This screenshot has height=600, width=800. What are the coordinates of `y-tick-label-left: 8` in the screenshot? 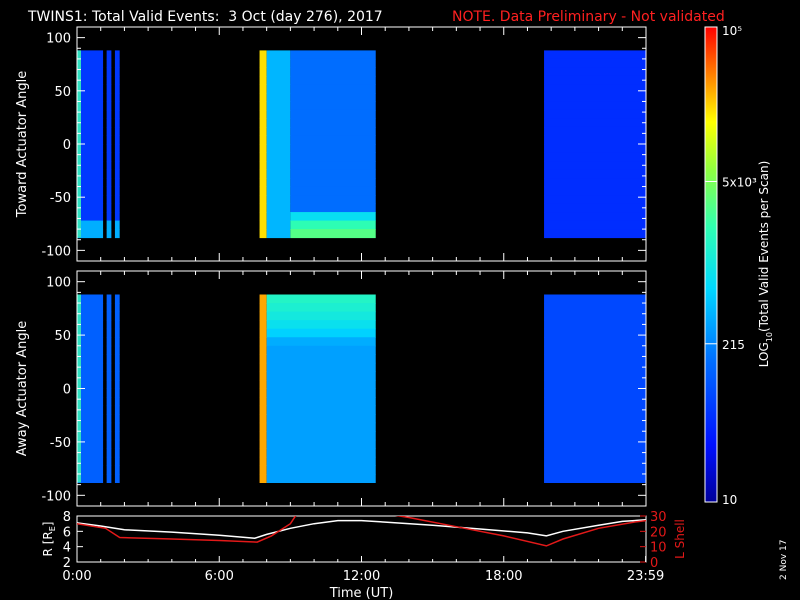 It's located at (67, 517).